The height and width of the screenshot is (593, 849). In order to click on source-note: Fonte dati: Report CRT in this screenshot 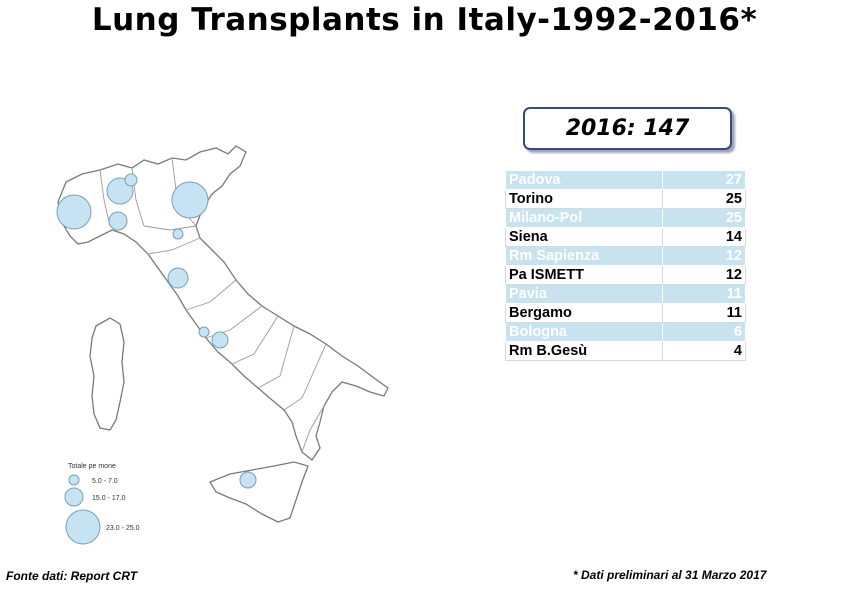, I will do `click(72, 576)`.